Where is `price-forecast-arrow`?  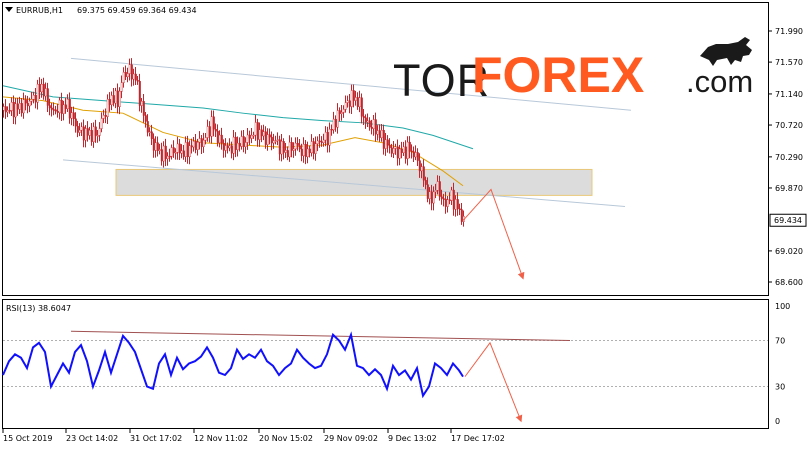 price-forecast-arrow is located at coordinates (493, 234).